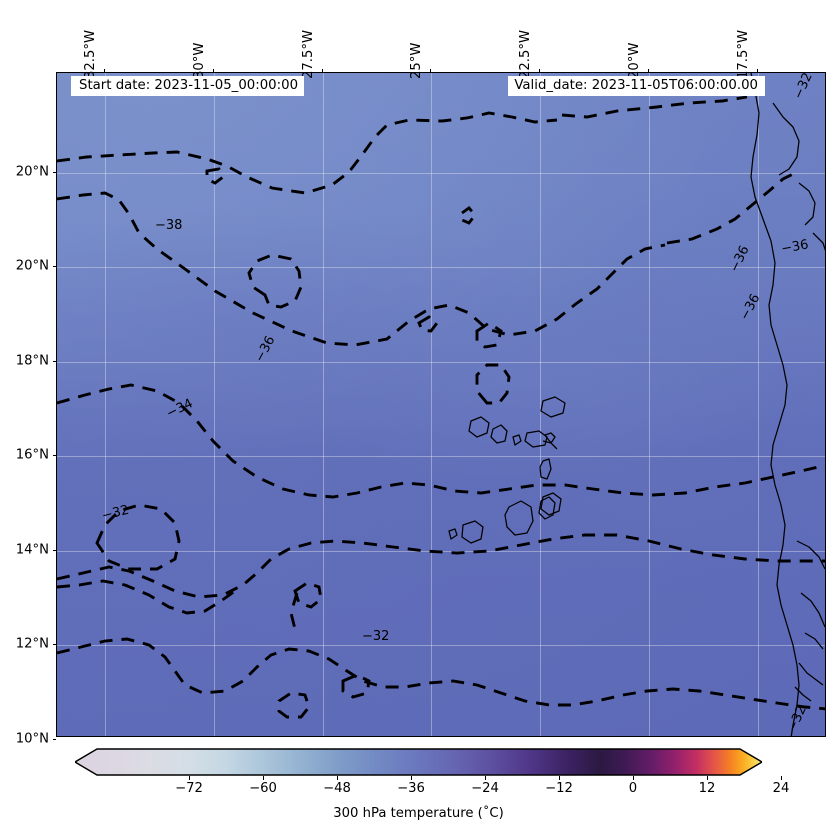  What do you see at coordinates (418, 813) in the screenshot?
I see `colorbar-axis-label: 300 hPa temperature (˚C)` at bounding box center [418, 813].